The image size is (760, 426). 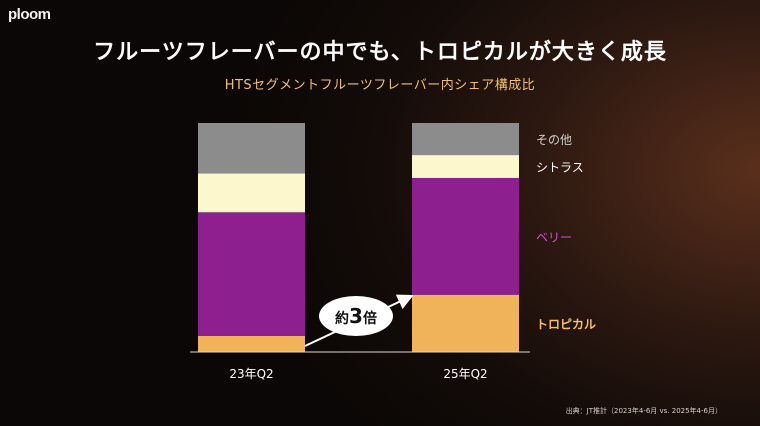 I want to click on legend-label-1: トロピカル, so click(x=566, y=324).